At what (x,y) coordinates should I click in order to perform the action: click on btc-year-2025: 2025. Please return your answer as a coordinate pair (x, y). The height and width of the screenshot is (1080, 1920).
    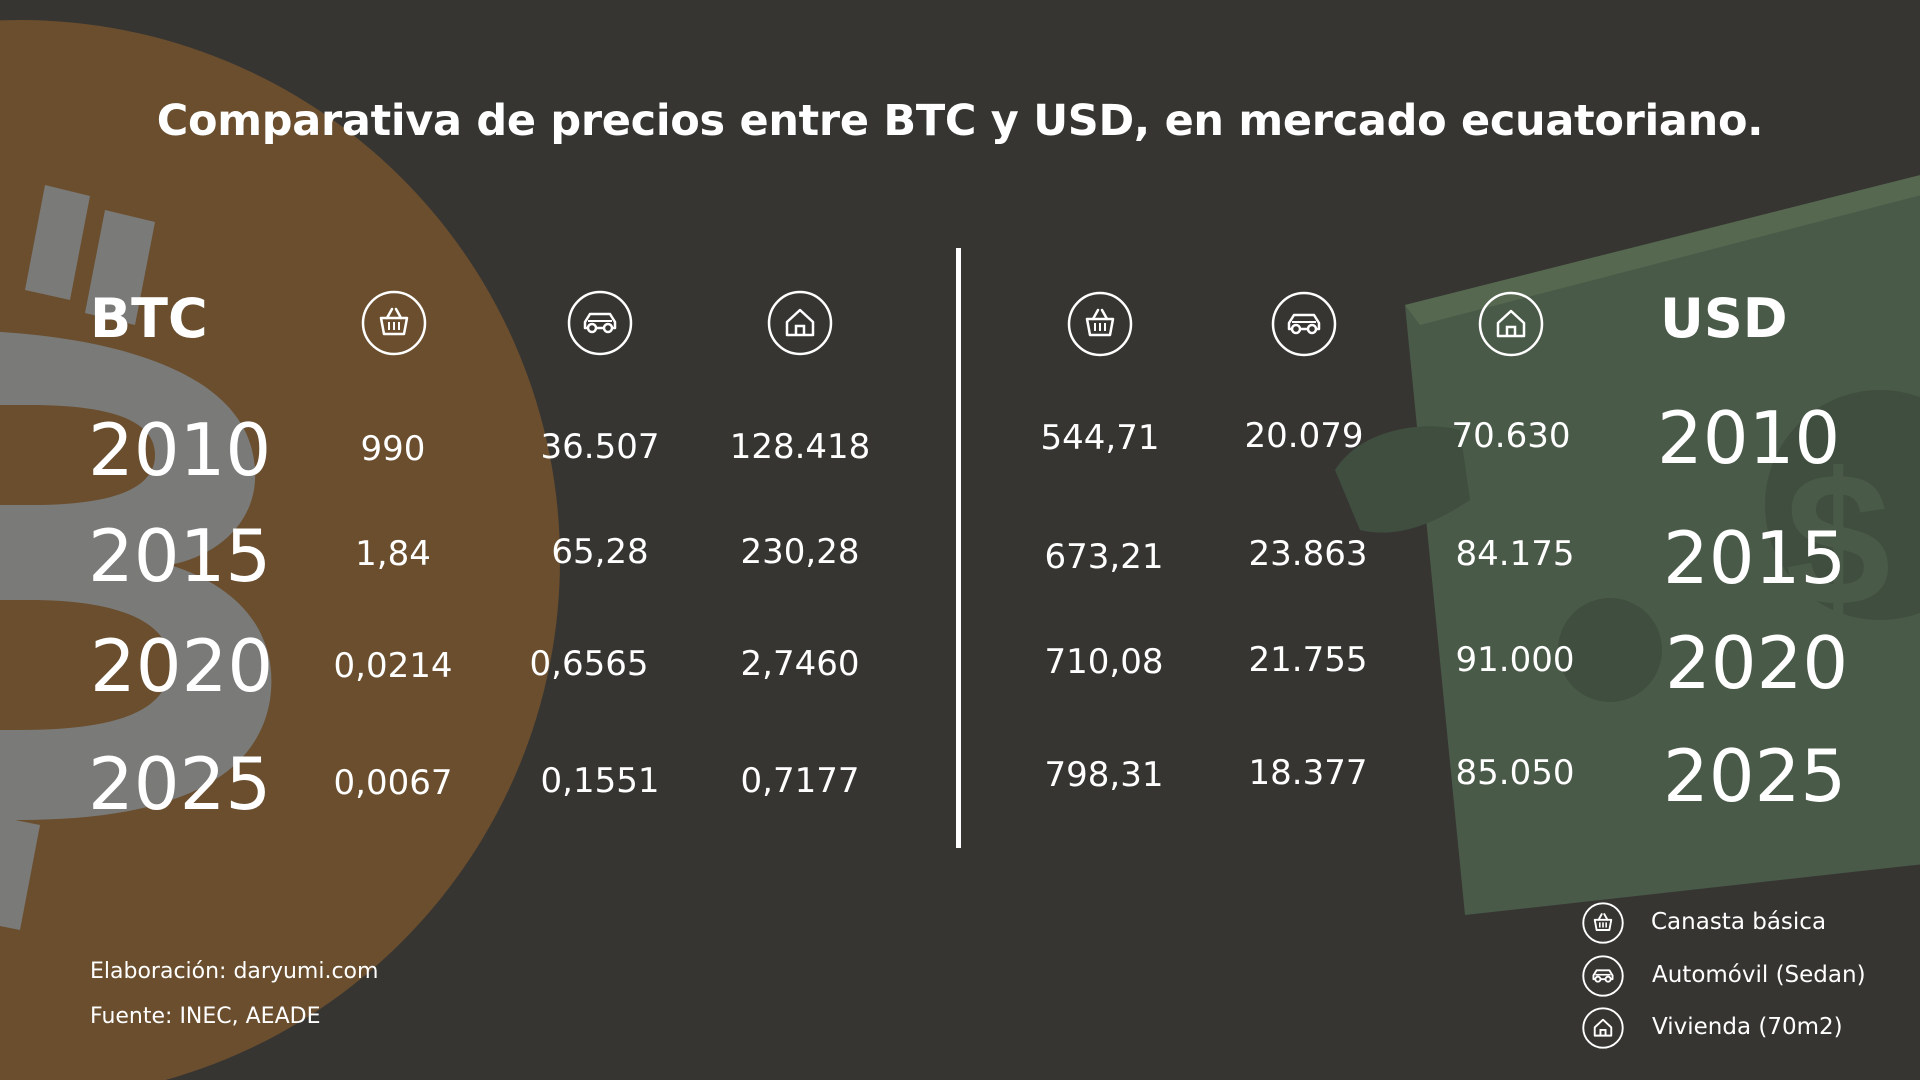
    Looking at the image, I should click on (180, 784).